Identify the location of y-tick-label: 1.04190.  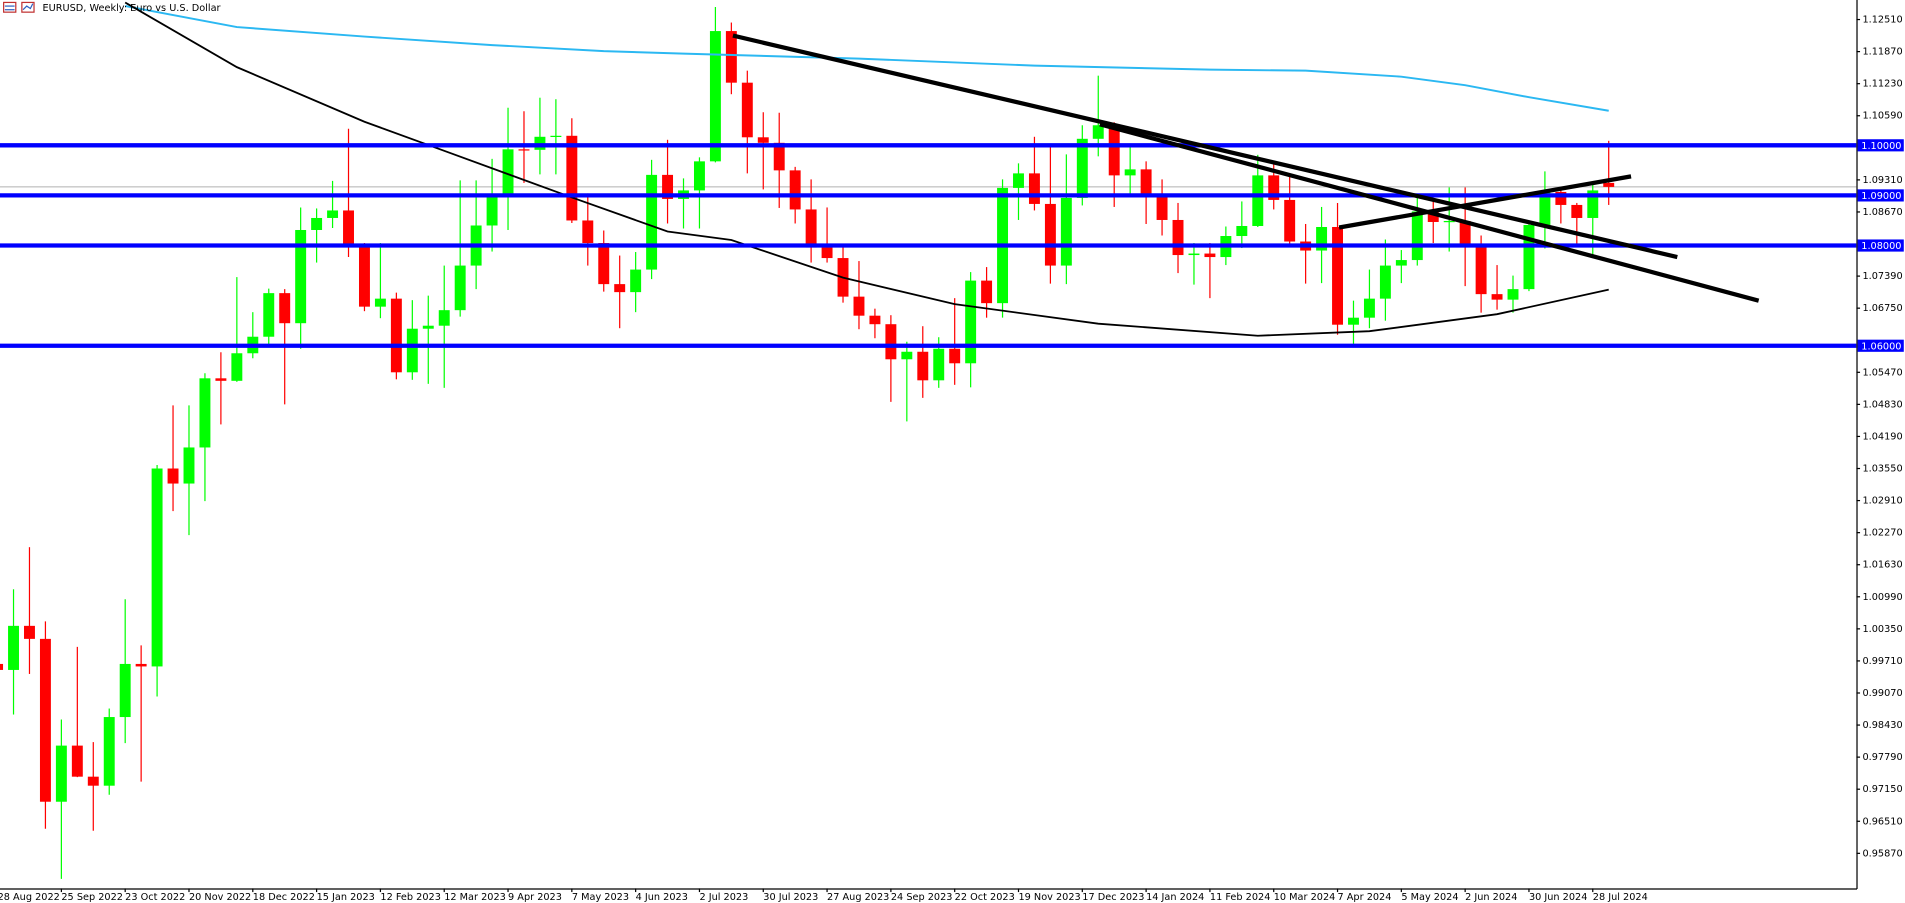
(1882, 436).